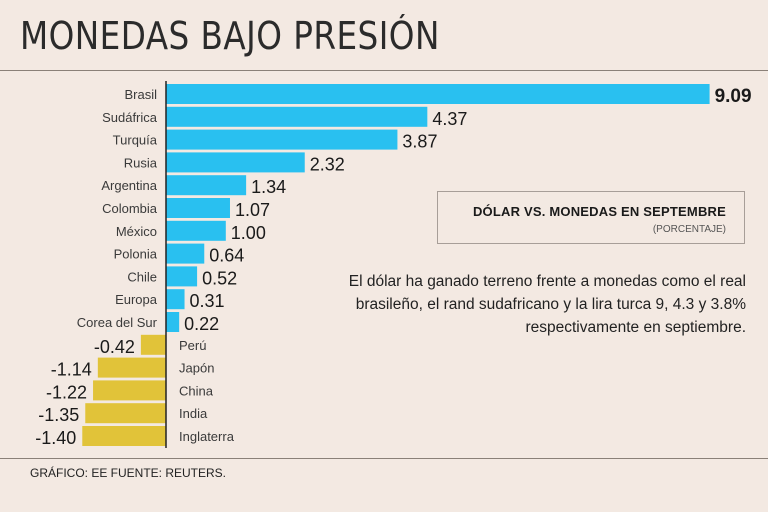  I want to click on bar-perú, so click(153, 344).